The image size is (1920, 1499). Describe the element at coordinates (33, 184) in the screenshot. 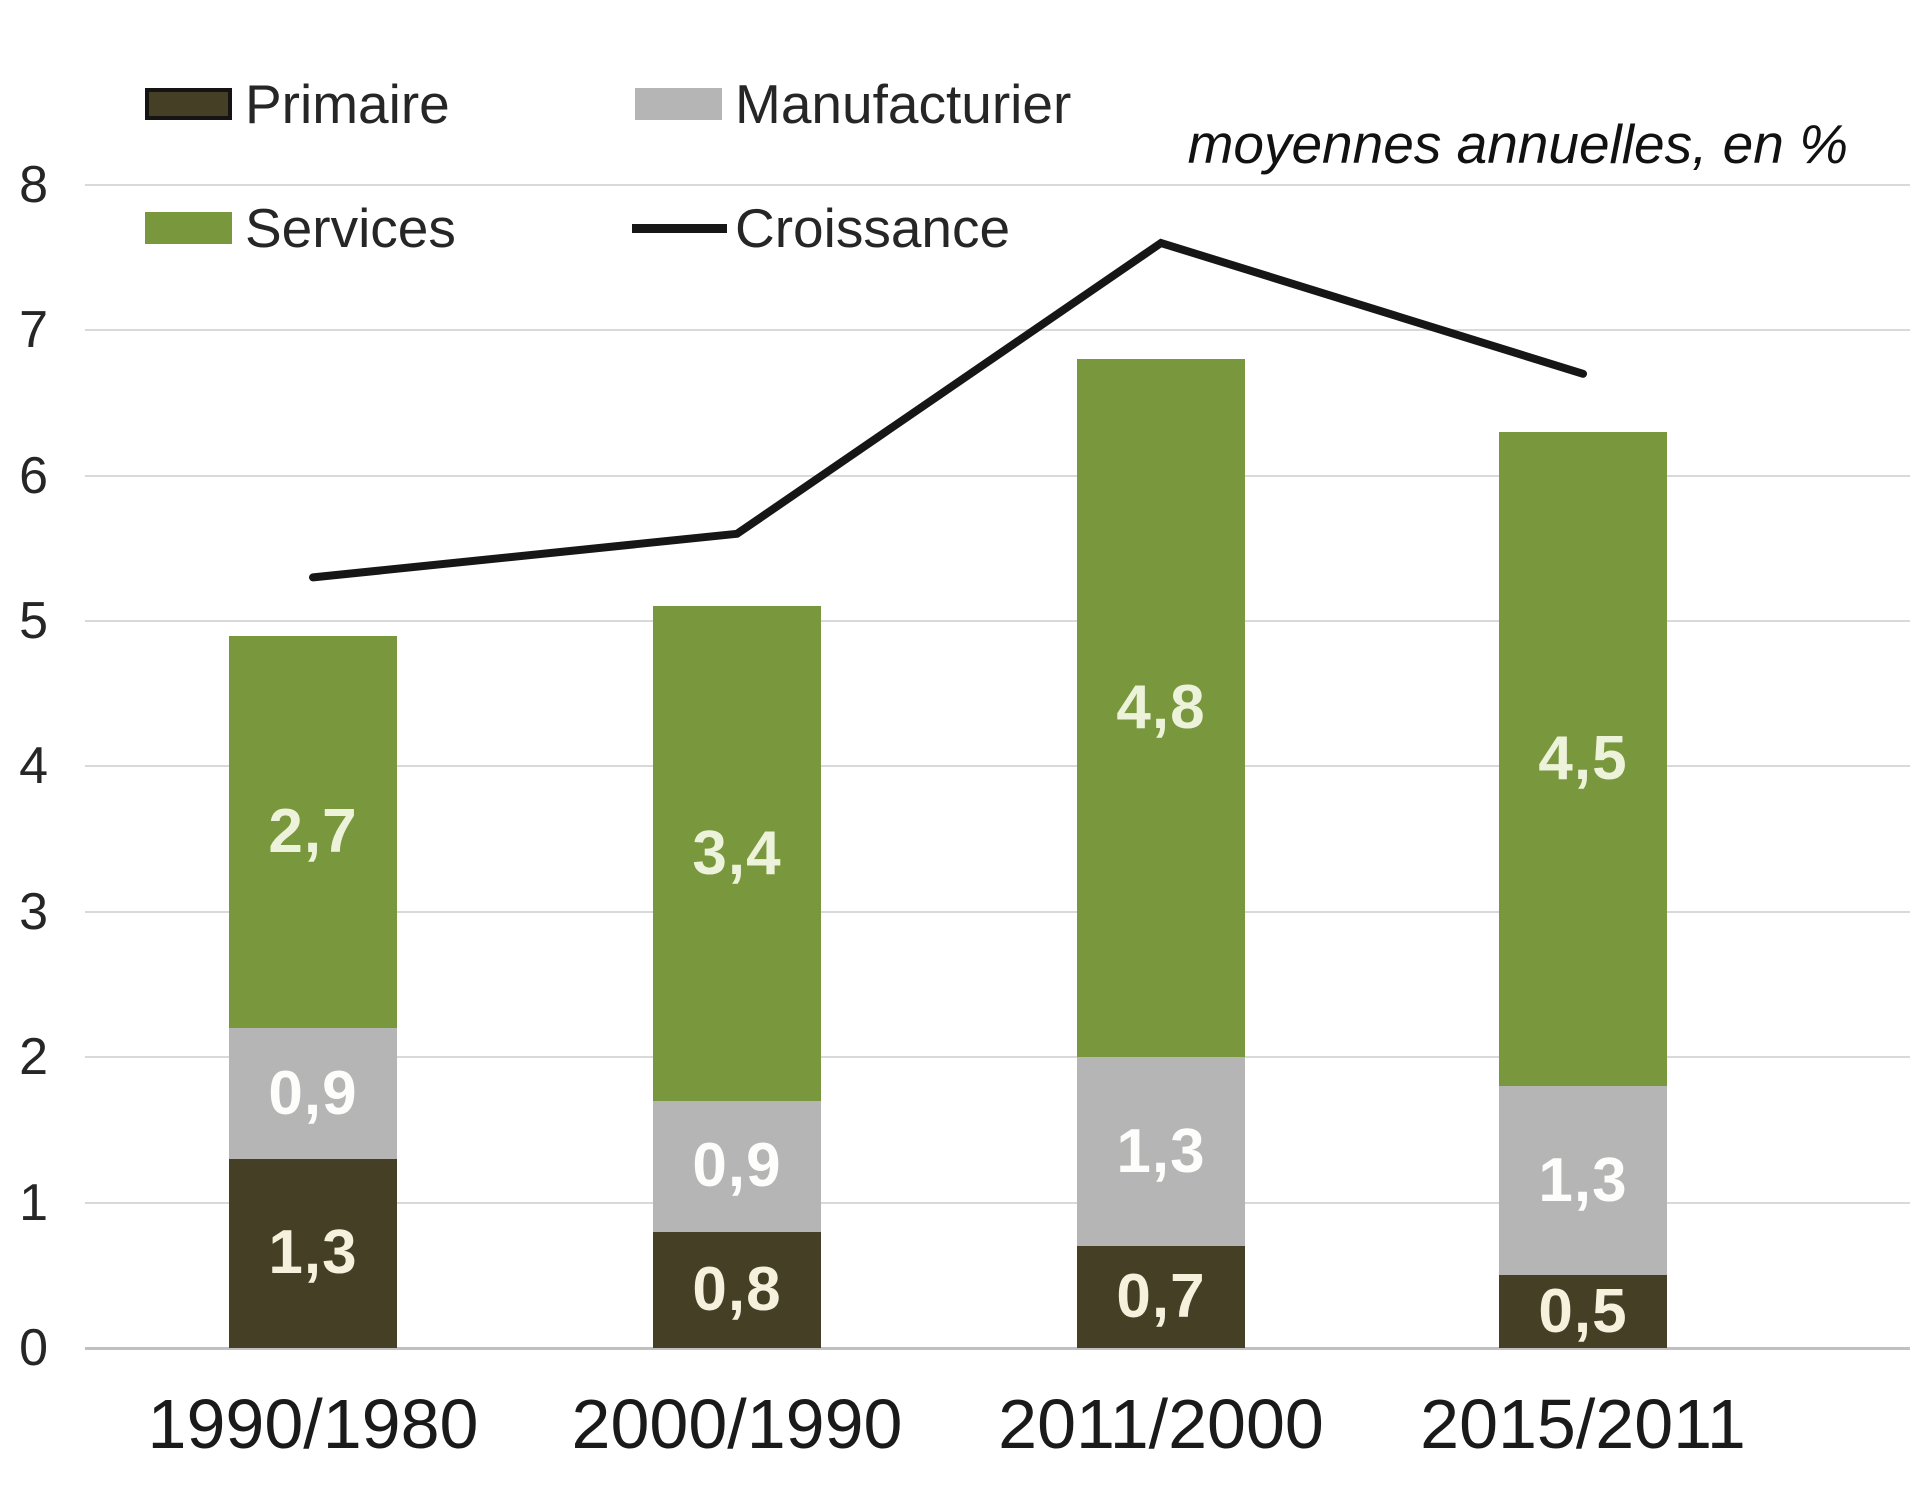

I see `y-tick-label-8: 8` at that location.